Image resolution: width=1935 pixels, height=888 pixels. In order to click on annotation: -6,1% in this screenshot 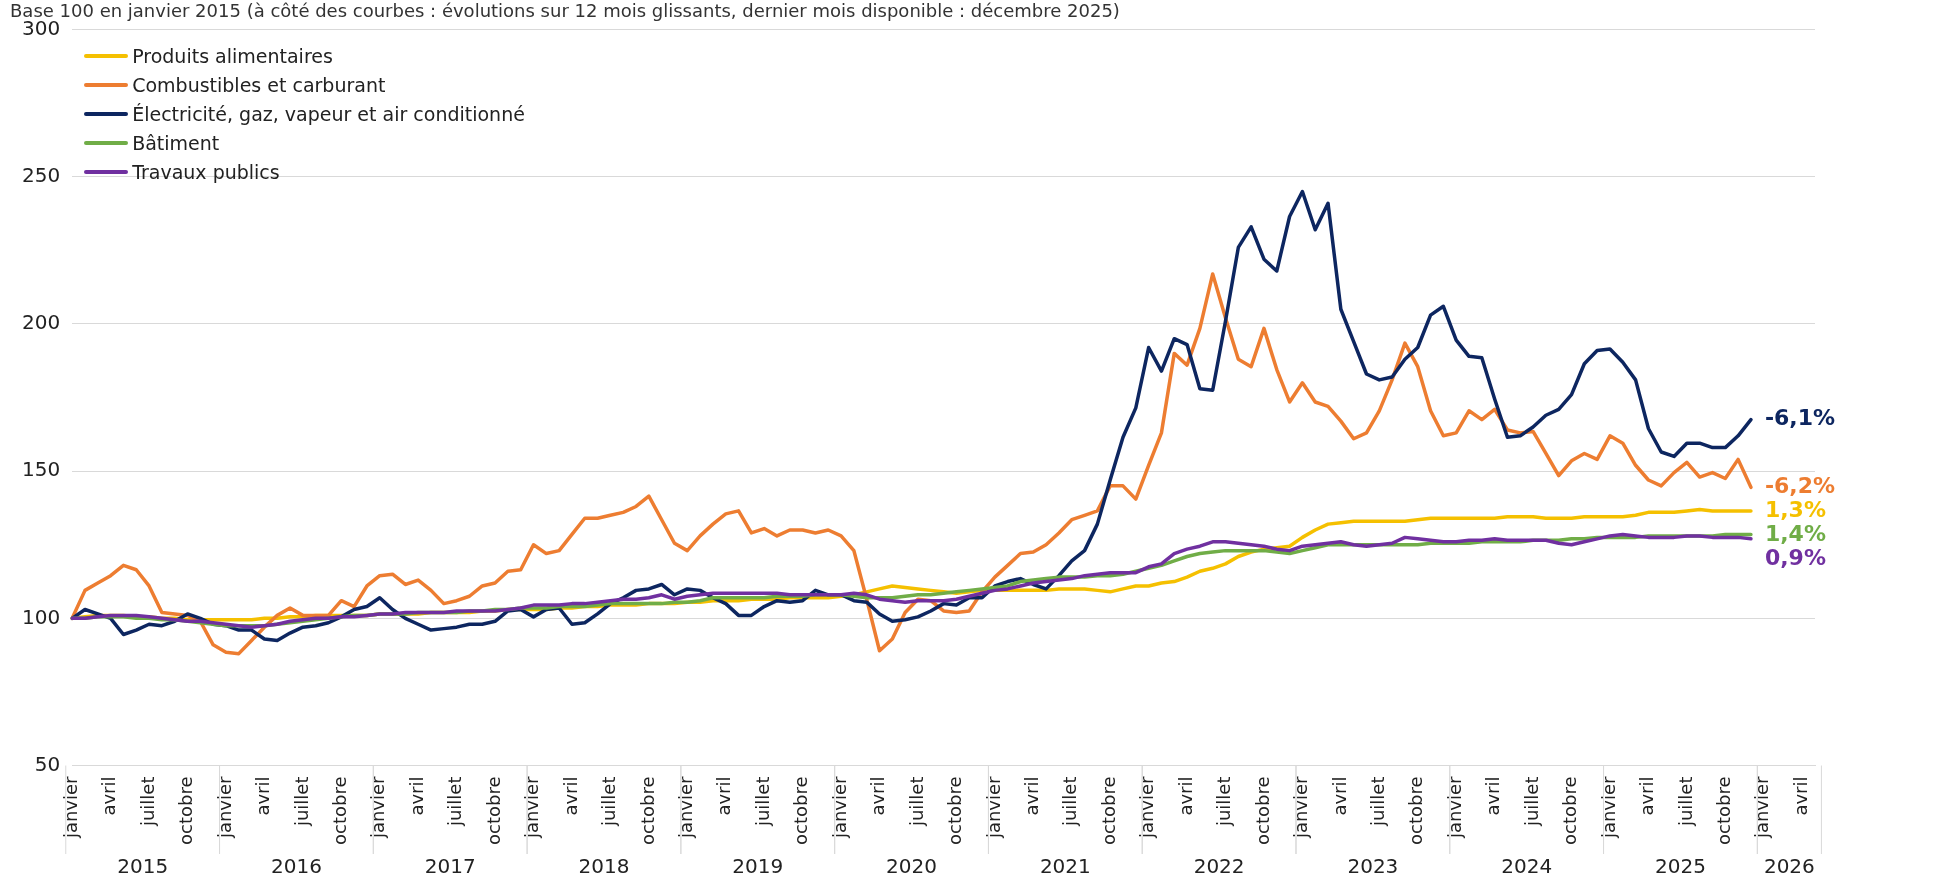, I will do `click(1800, 418)`.